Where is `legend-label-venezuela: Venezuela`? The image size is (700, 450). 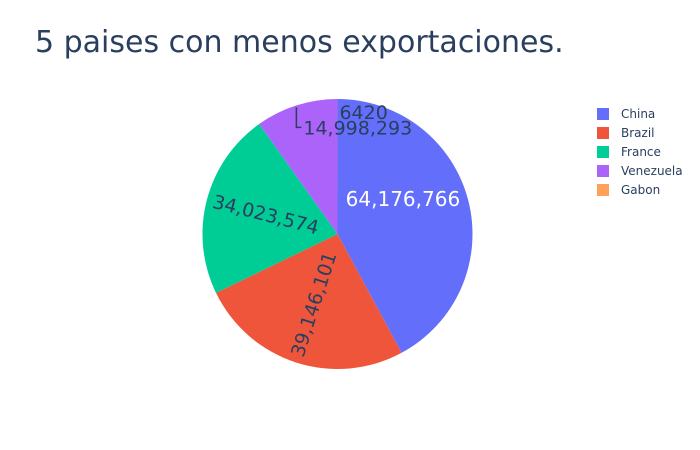 legend-label-venezuela: Venezuela is located at coordinates (652, 171).